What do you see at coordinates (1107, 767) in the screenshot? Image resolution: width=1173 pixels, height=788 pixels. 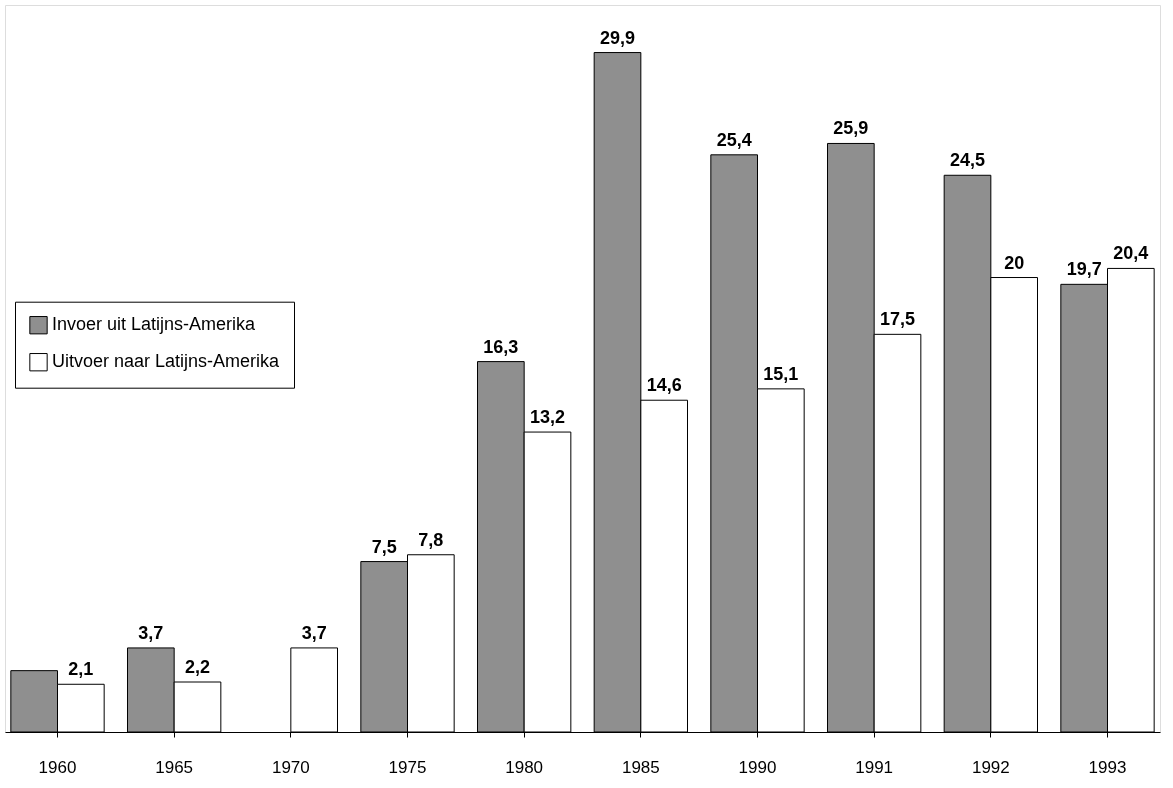 I see `x-tick-label: 1993` at bounding box center [1107, 767].